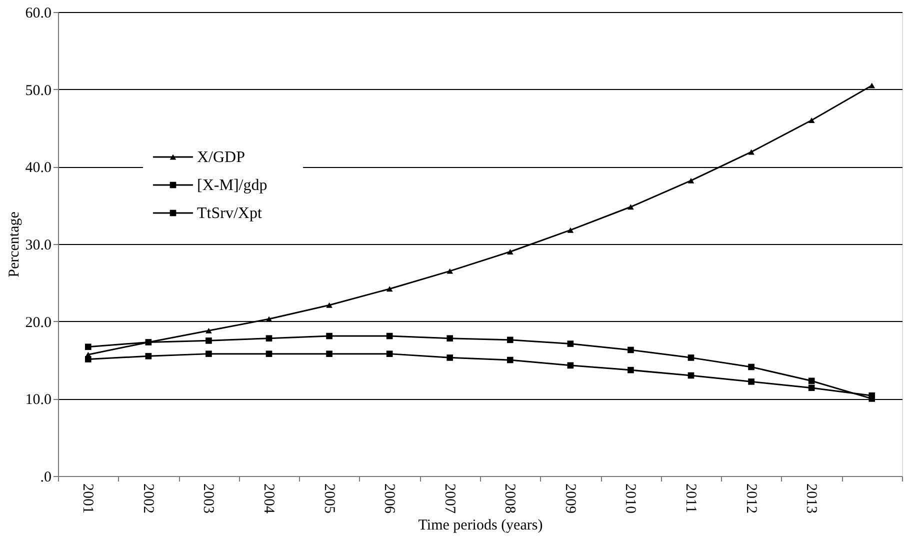 The height and width of the screenshot is (537, 908). Describe the element at coordinates (328, 499) in the screenshot. I see `x-tick-label: 2005` at that location.